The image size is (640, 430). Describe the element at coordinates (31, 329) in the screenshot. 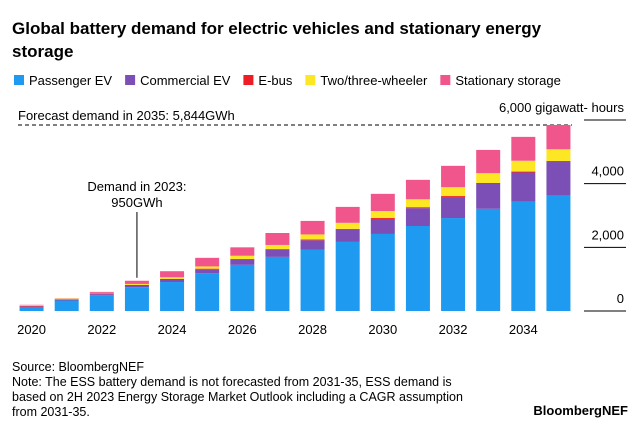

I see `x-tick-label: 2020` at that location.